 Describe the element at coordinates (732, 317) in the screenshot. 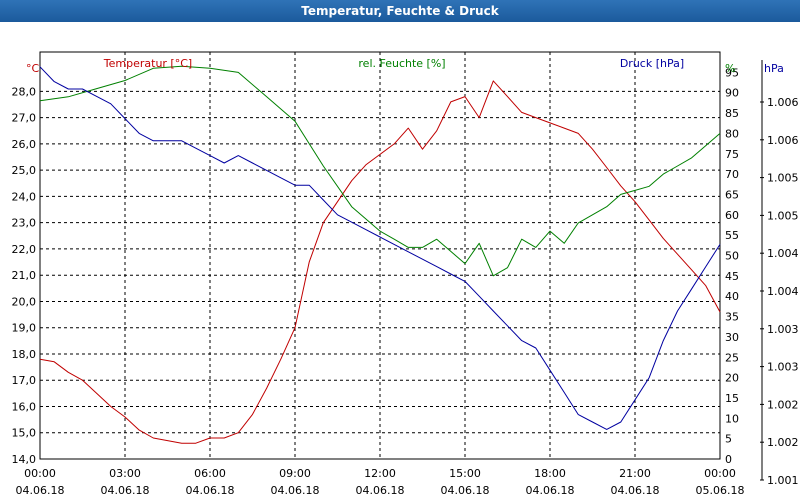

I see `humidity-tick: 35` at that location.